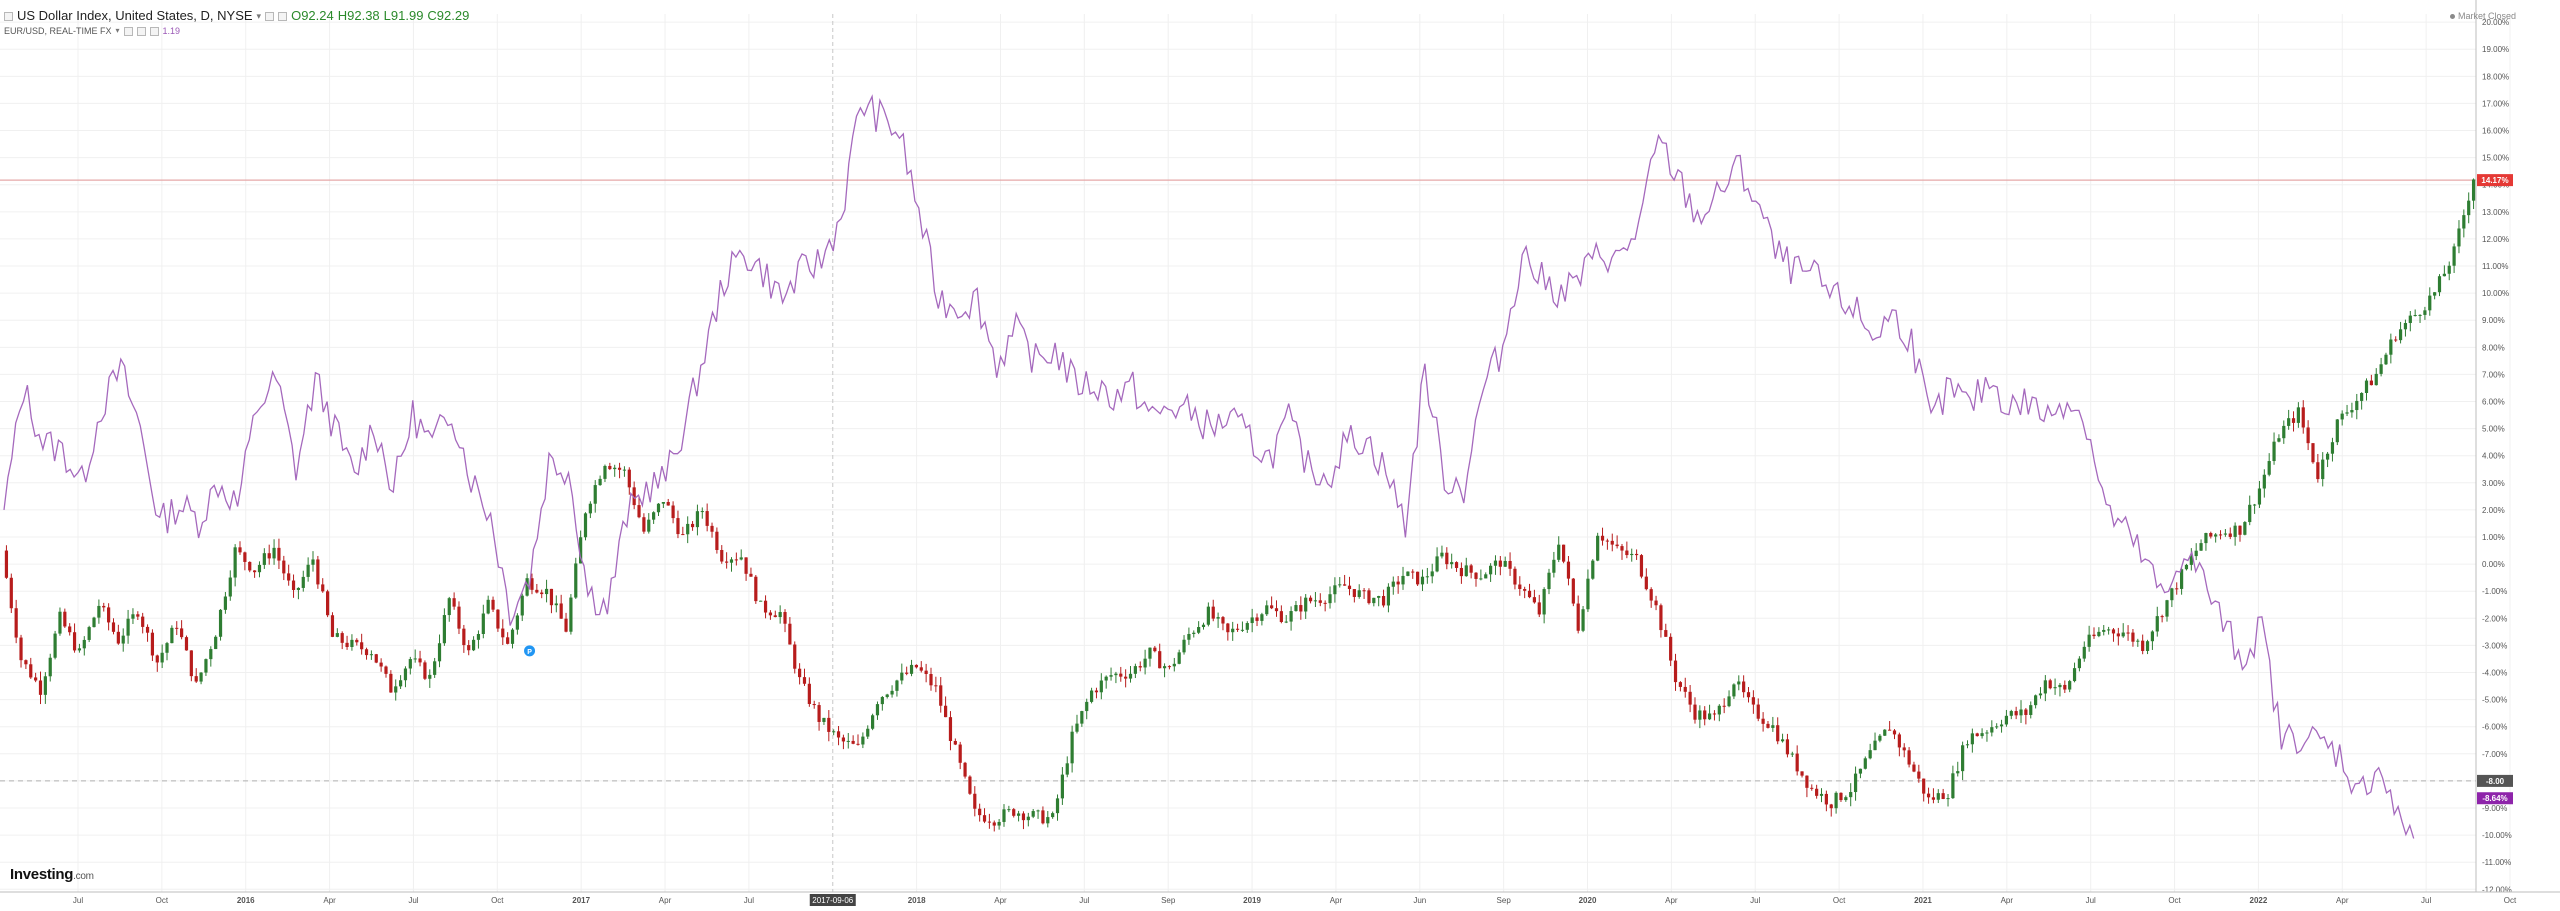 The image size is (2560, 911). Describe the element at coordinates (128, 31) in the screenshot. I see `eye-square-icon` at that location.